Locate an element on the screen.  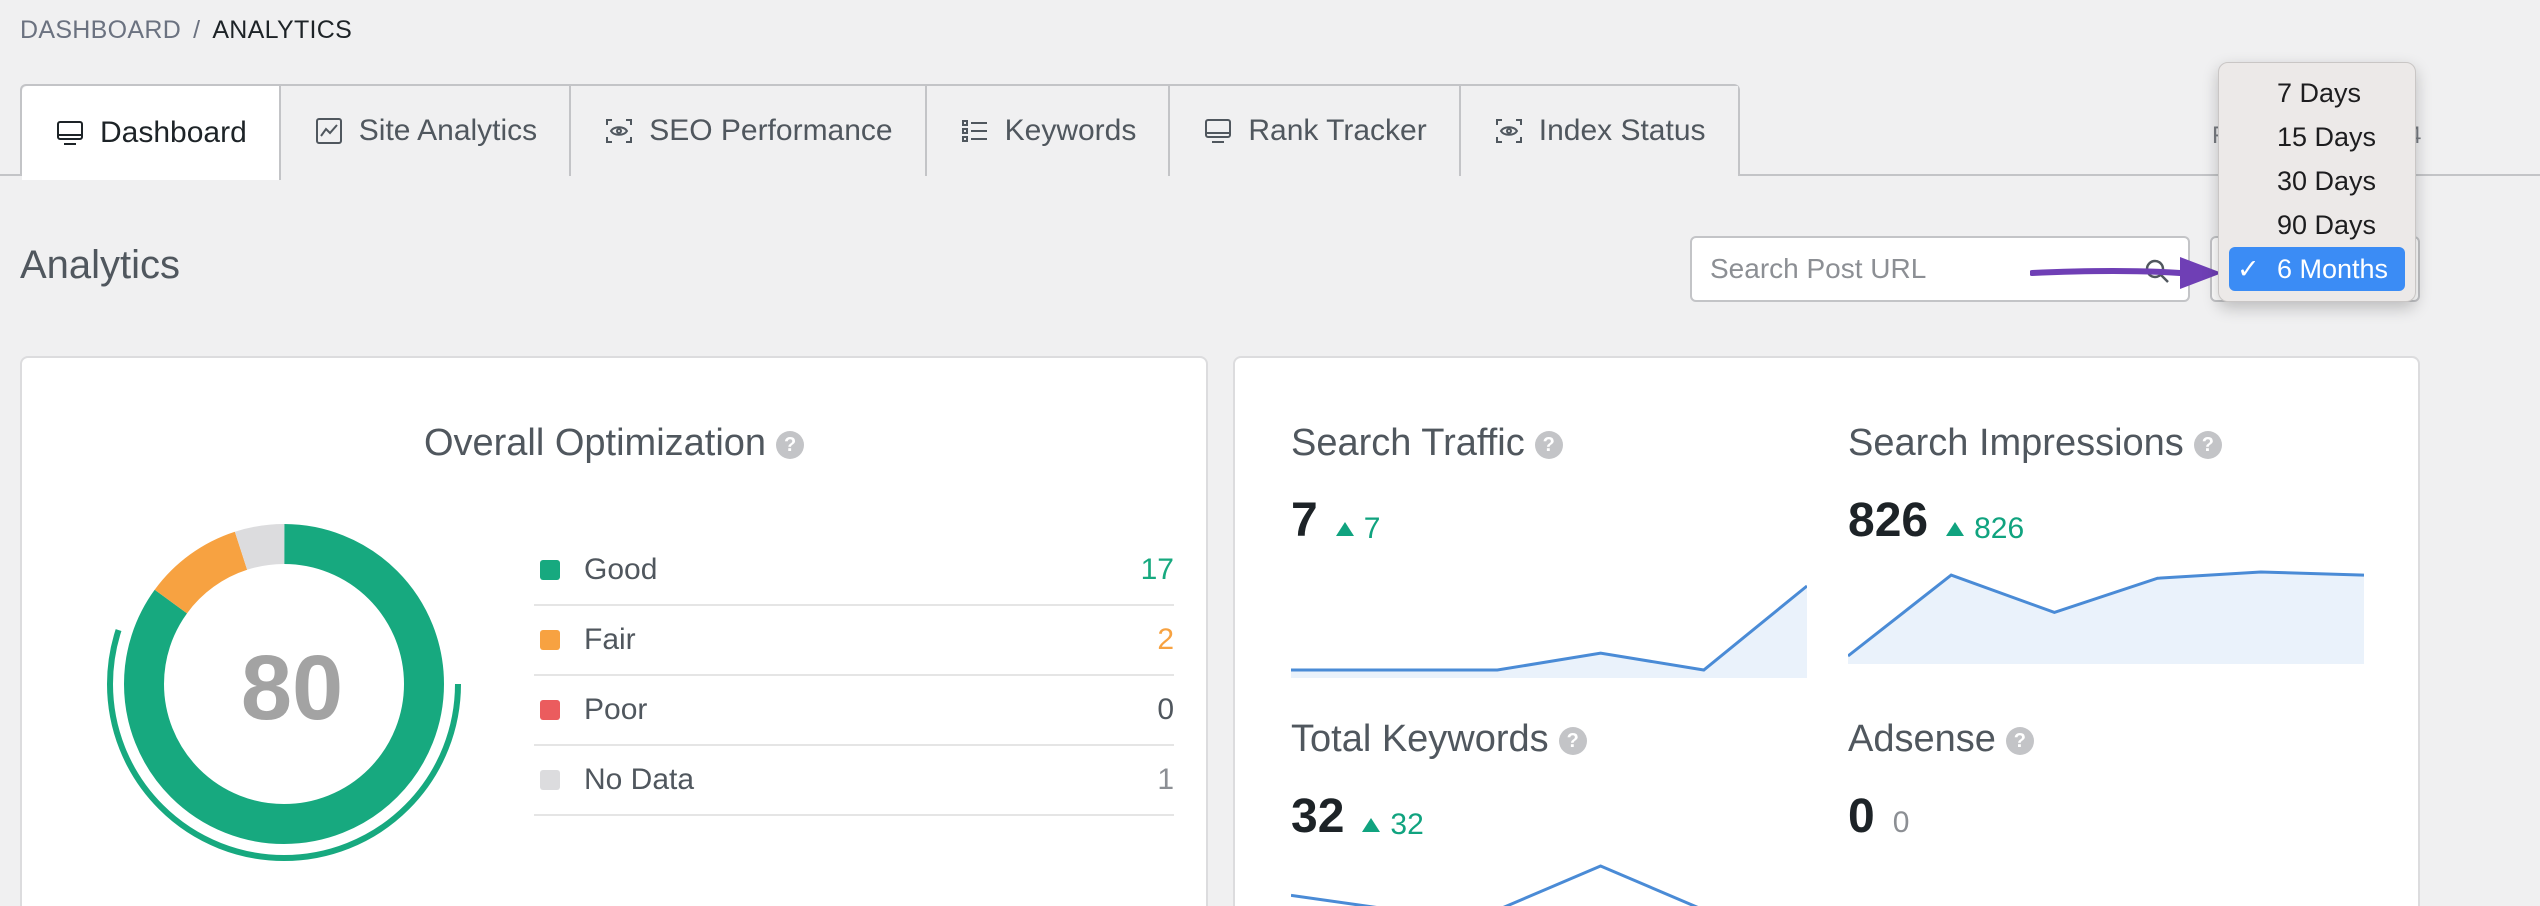
tab-keywords: Keywords is located at coordinates (1048, 131).